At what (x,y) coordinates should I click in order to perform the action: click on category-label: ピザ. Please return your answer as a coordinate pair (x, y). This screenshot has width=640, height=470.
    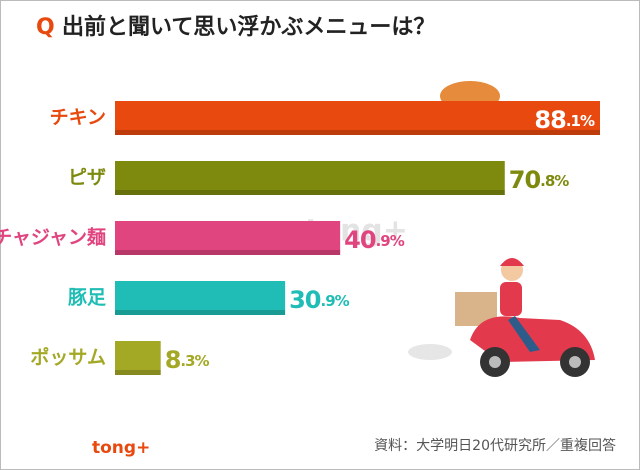
    Looking at the image, I should click on (87, 178).